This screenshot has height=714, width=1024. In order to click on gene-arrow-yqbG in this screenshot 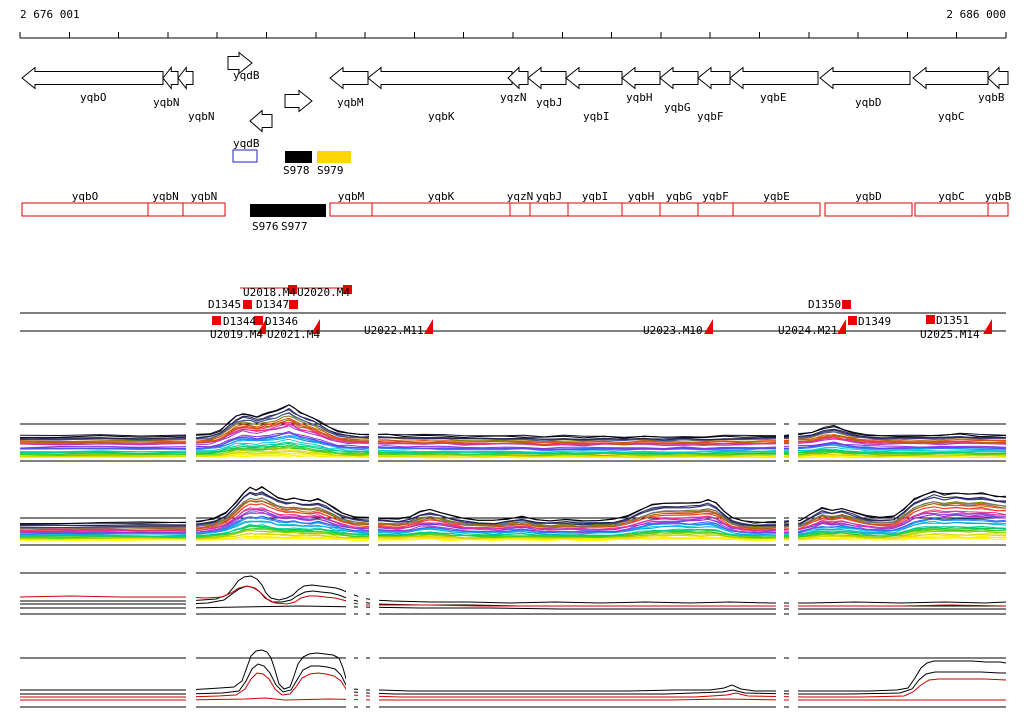, I will do `click(679, 78)`.